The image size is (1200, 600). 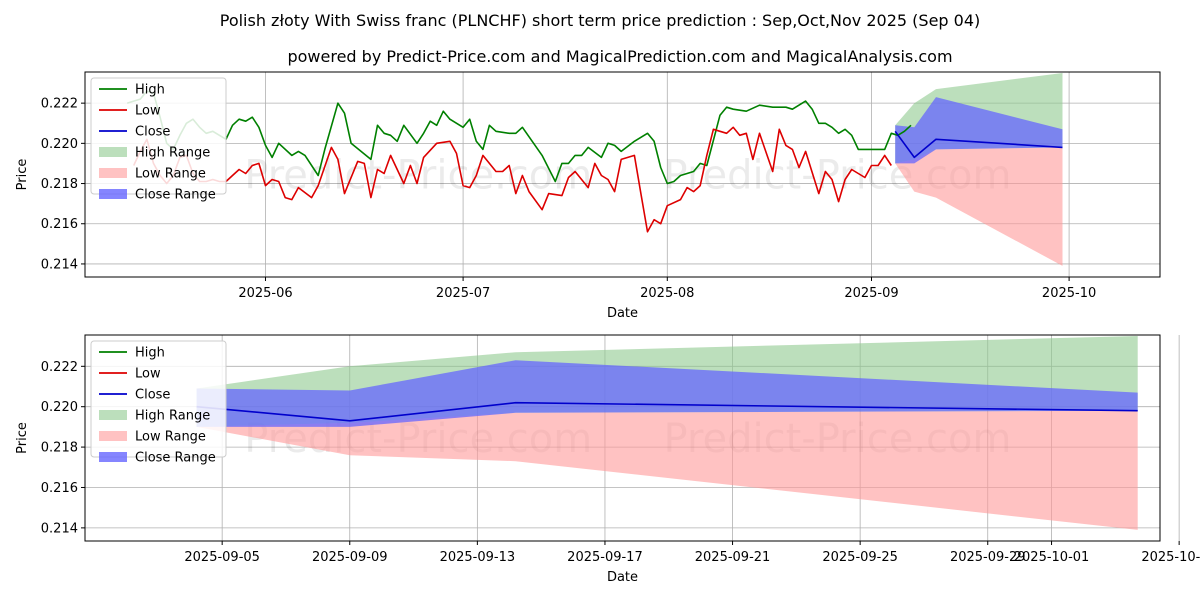 I want to click on series-line-high, so click(x=519, y=137).